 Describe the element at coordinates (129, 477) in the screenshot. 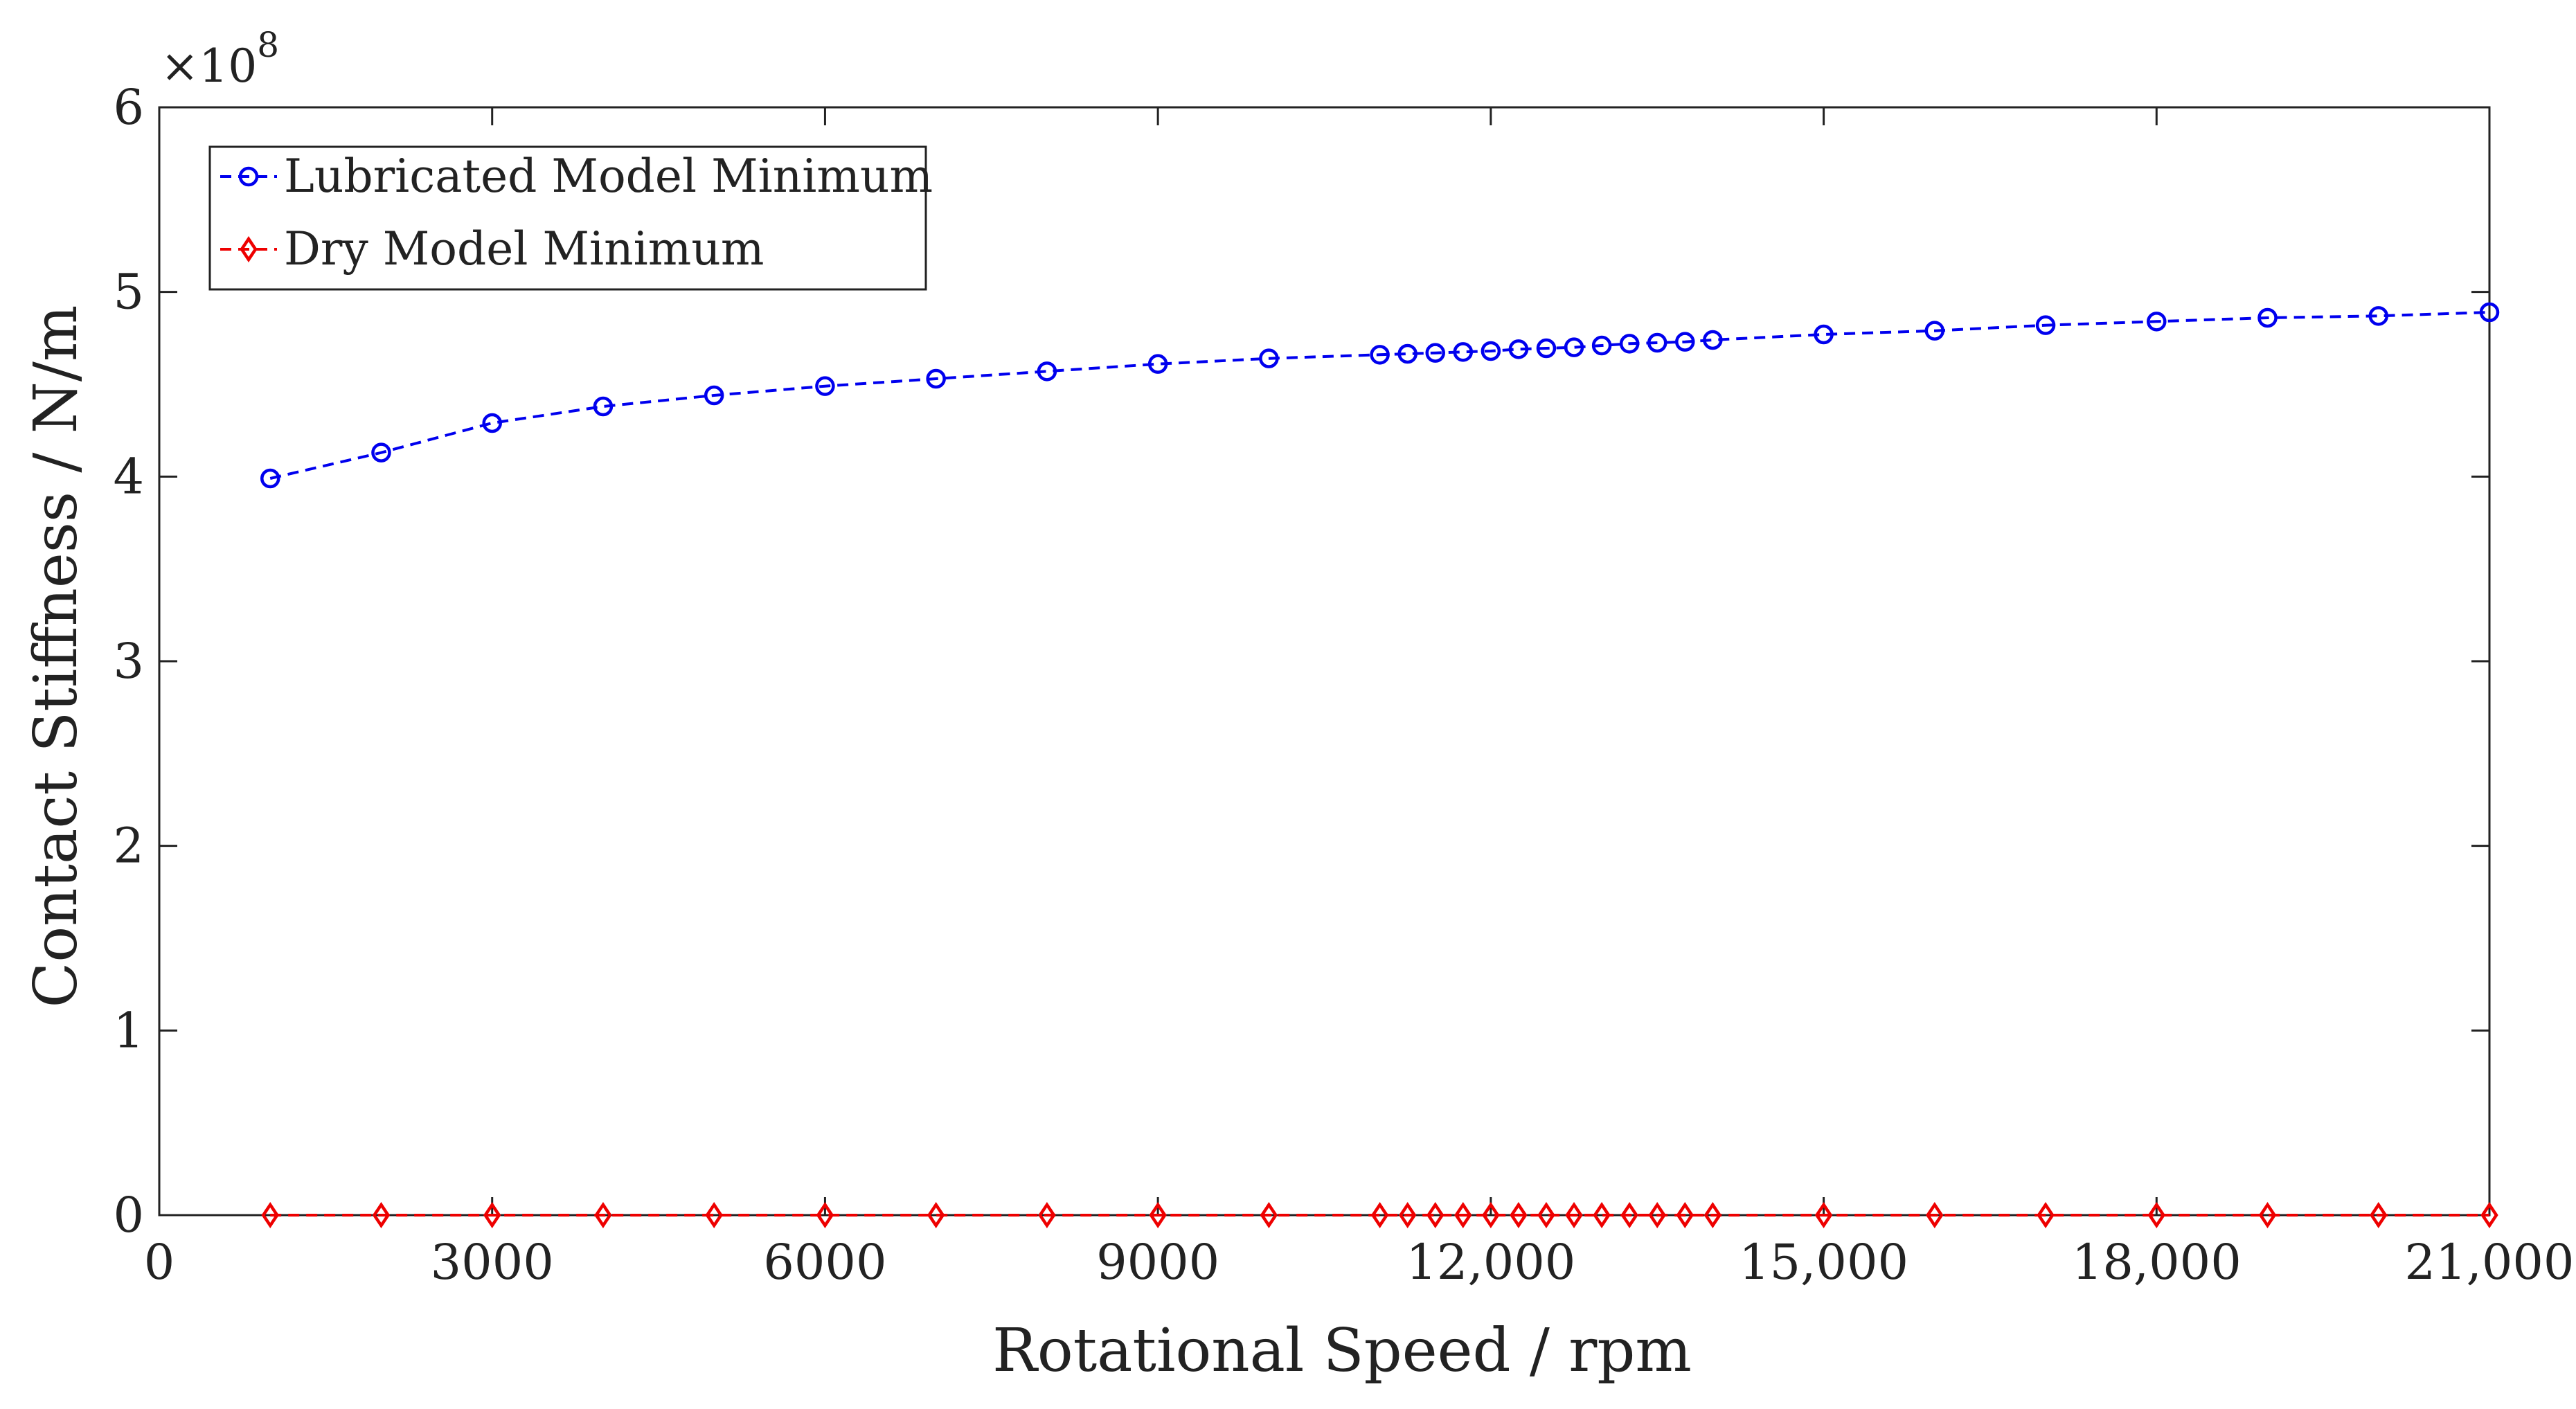

I see `y-tick-label: 4` at that location.